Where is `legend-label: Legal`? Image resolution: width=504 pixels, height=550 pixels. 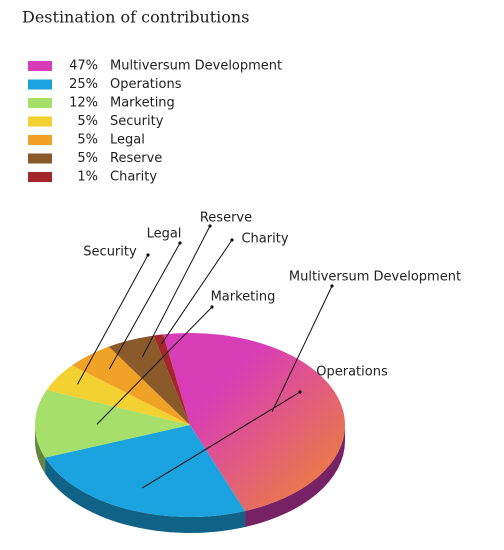
legend-label: Legal is located at coordinates (127, 140).